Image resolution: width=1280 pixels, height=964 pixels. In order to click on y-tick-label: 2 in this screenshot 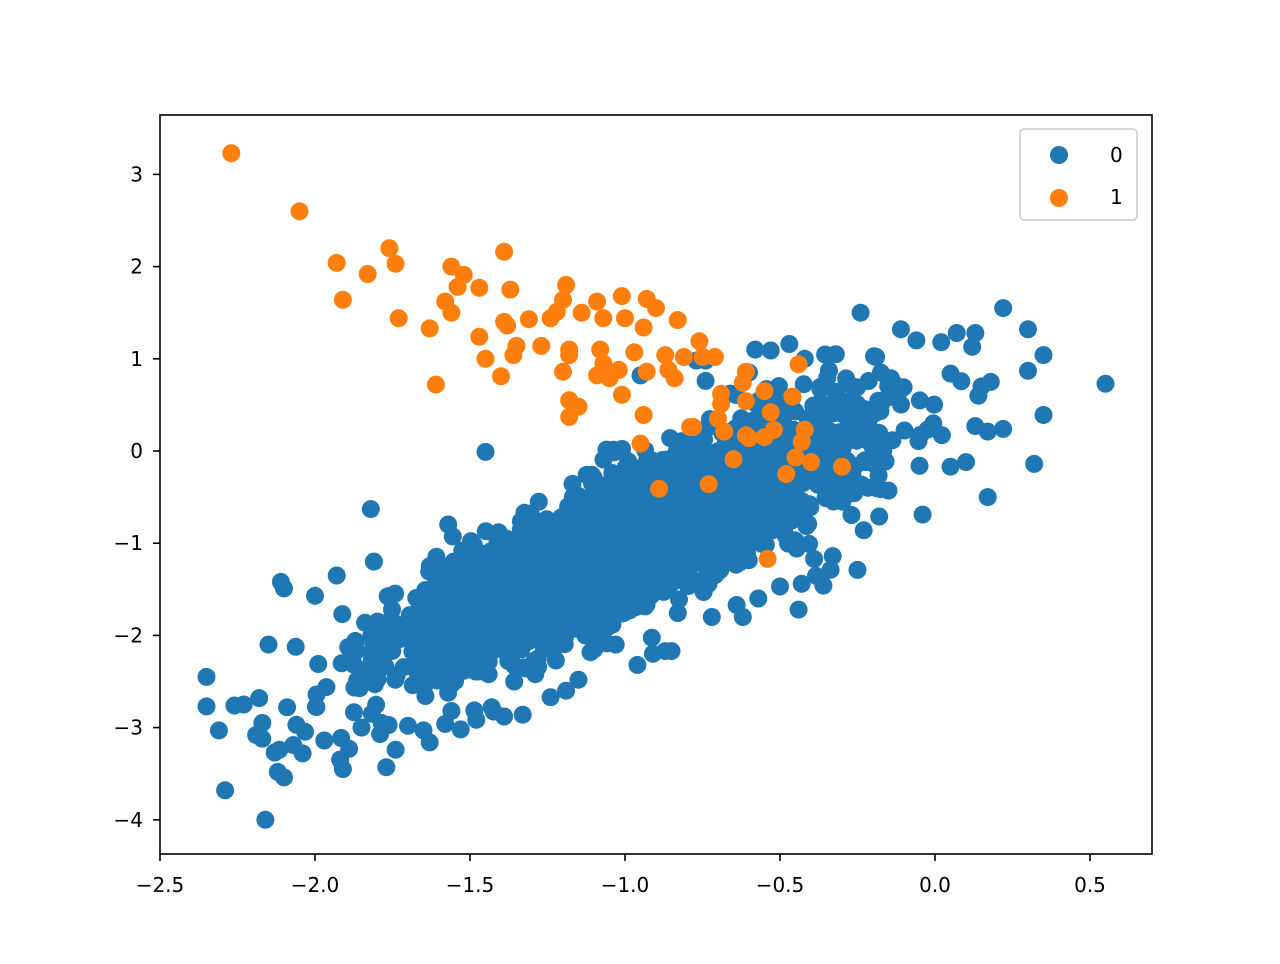, I will do `click(136, 267)`.